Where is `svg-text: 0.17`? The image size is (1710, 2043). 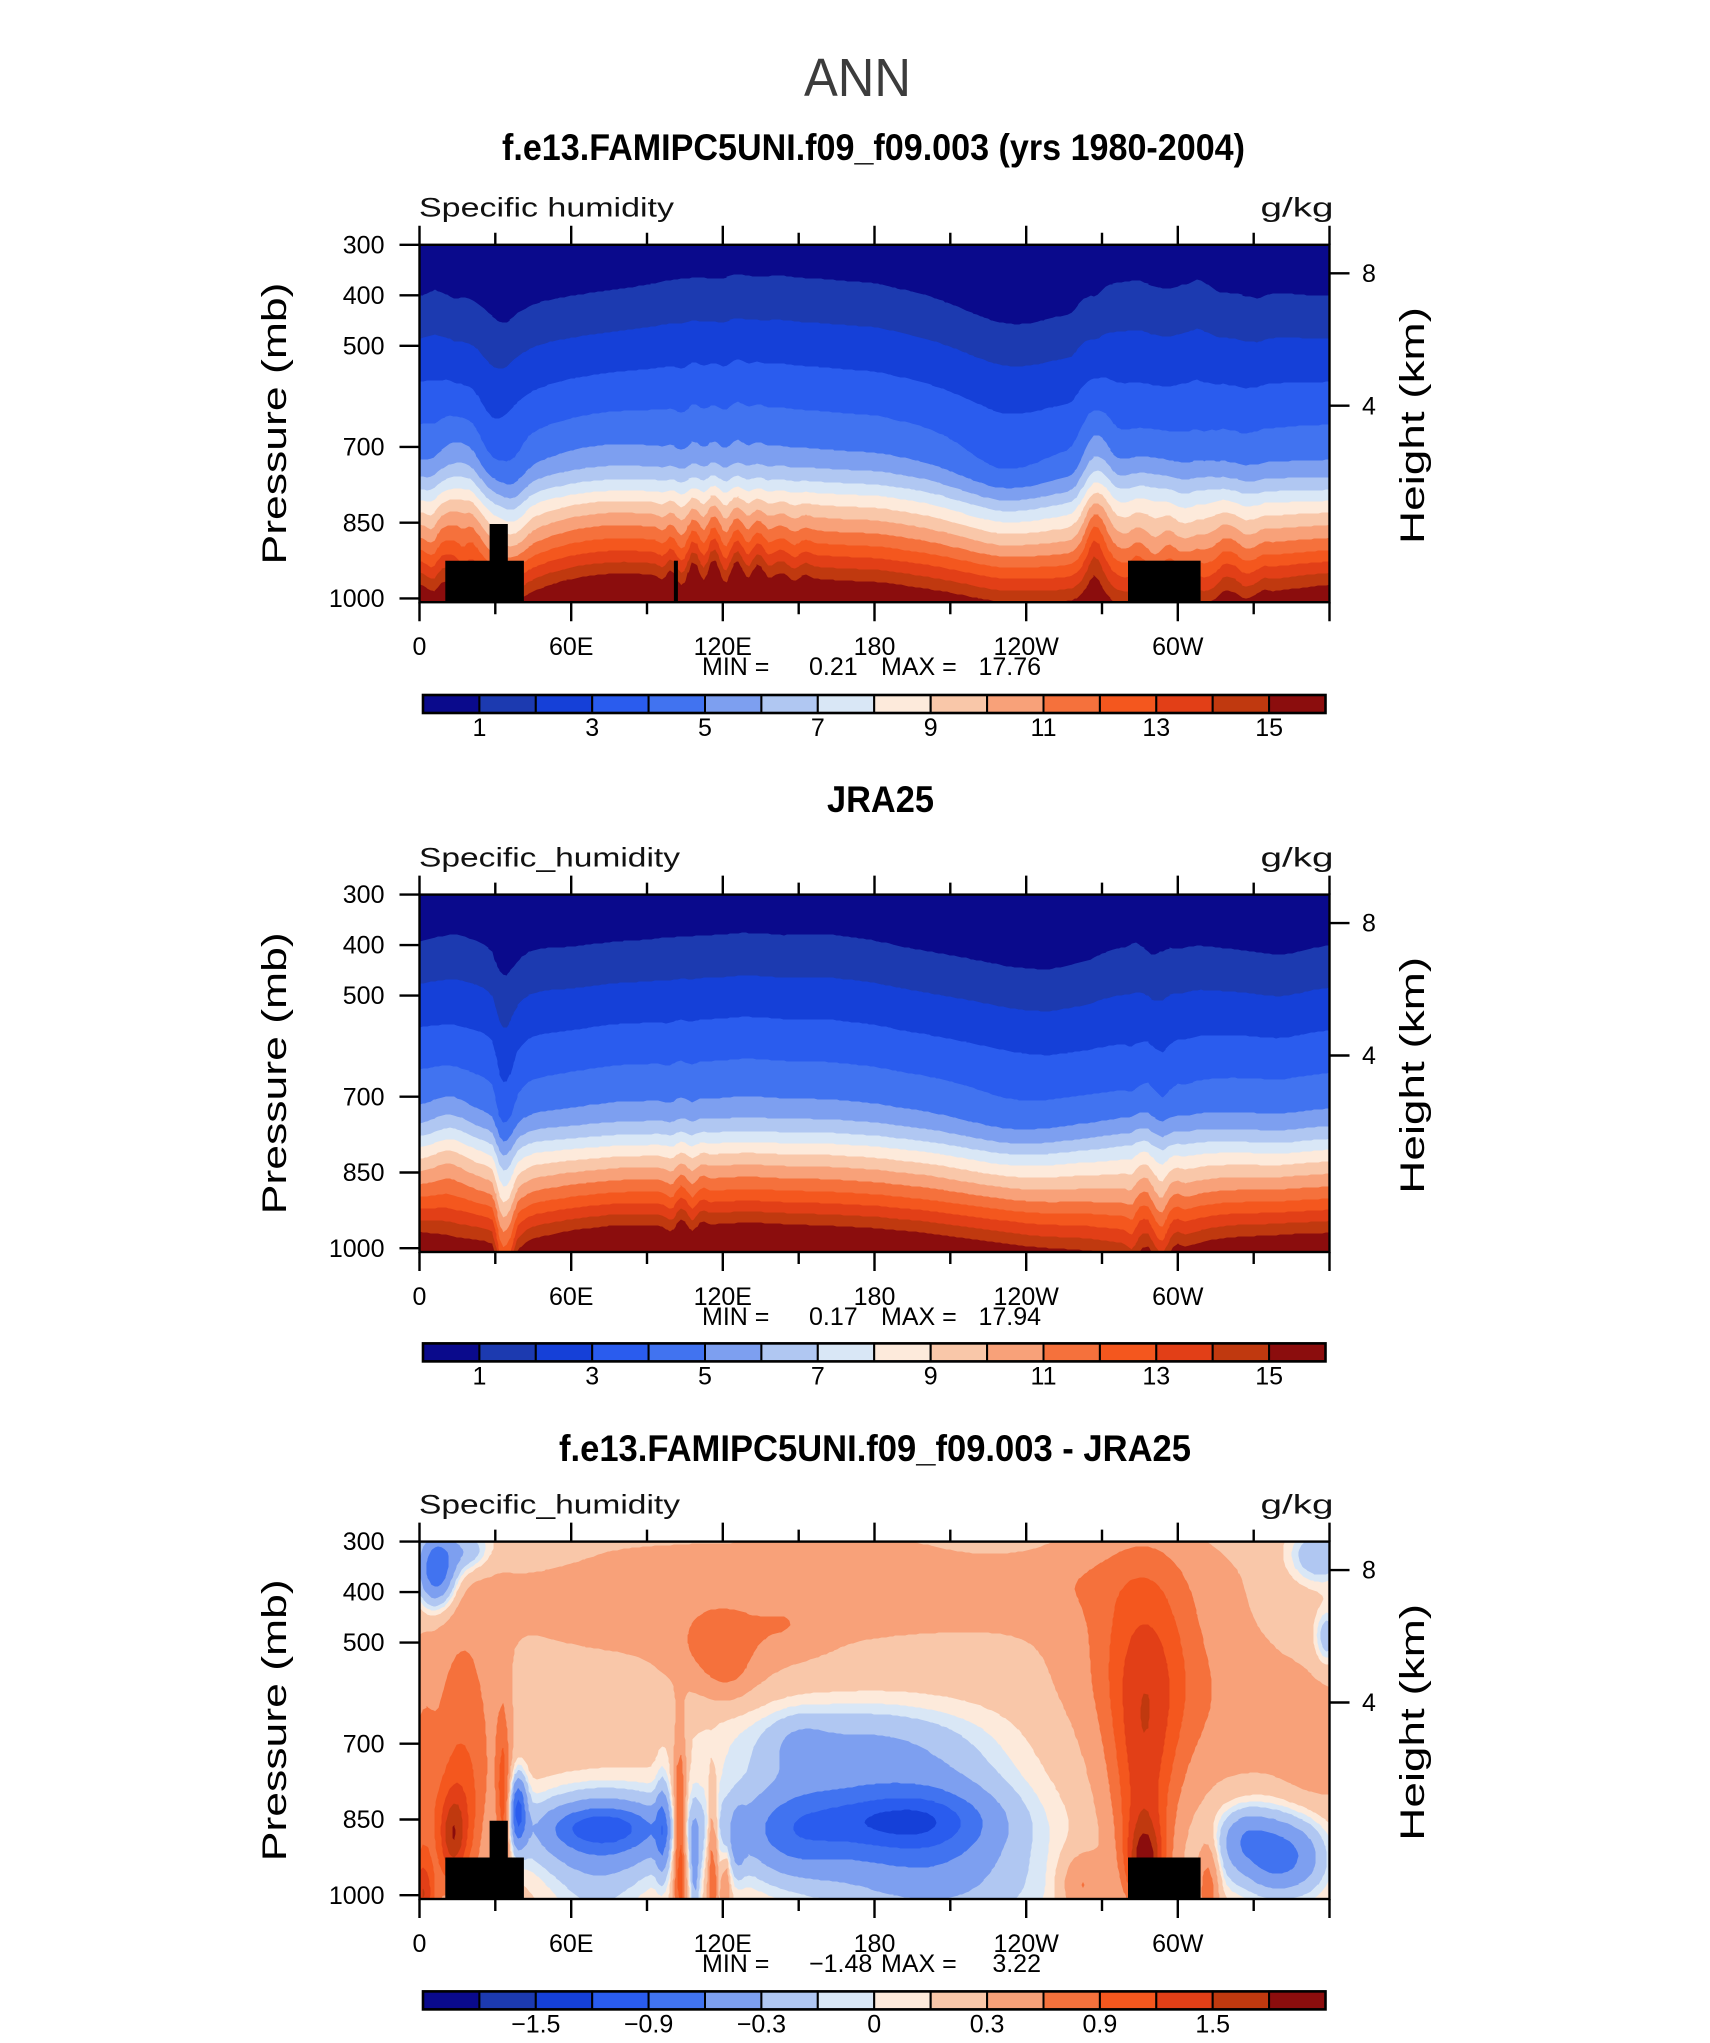
svg-text: 0.17 is located at coordinates (833, 1317).